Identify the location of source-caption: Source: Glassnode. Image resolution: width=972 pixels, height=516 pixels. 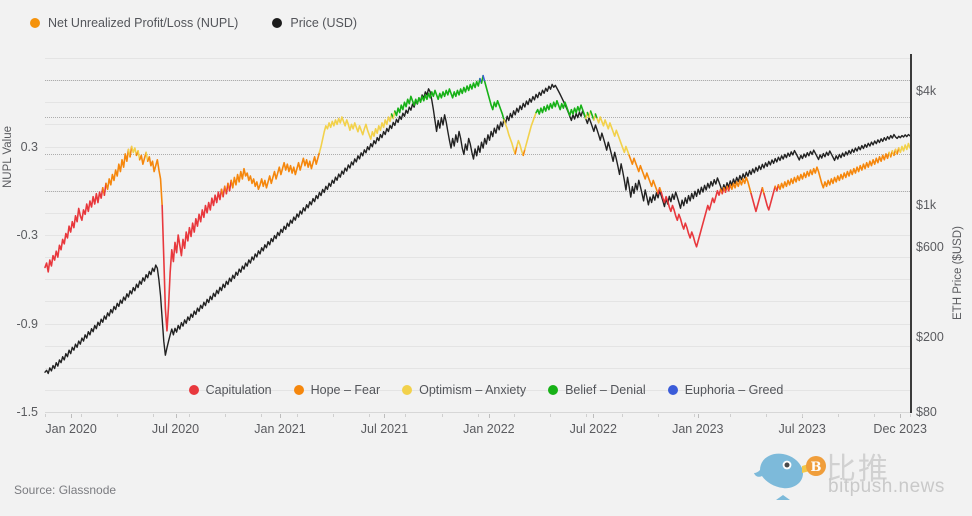
(65, 490).